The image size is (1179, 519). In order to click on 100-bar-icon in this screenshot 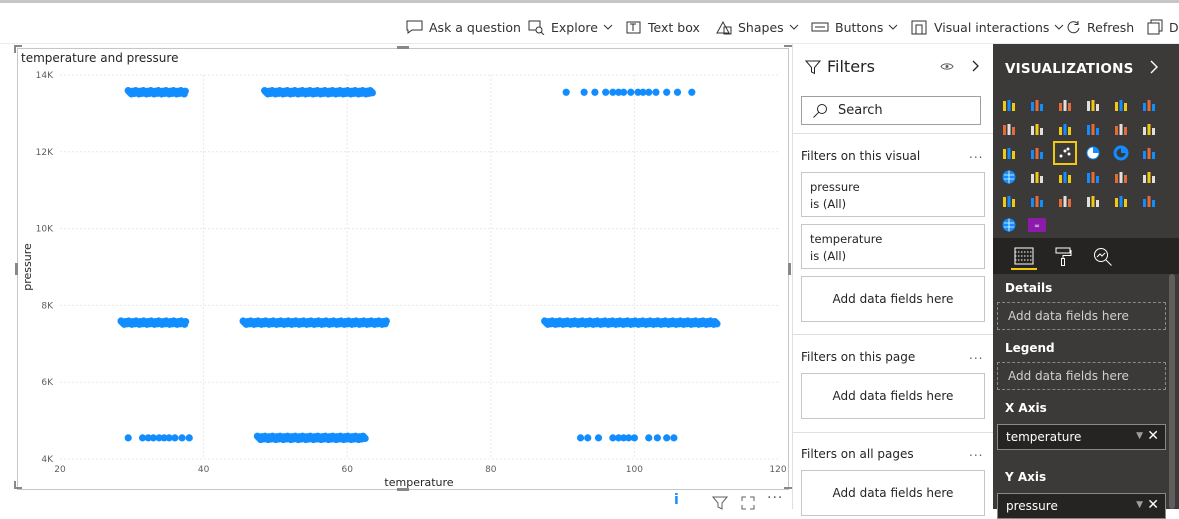, I will do `click(1121, 105)`.